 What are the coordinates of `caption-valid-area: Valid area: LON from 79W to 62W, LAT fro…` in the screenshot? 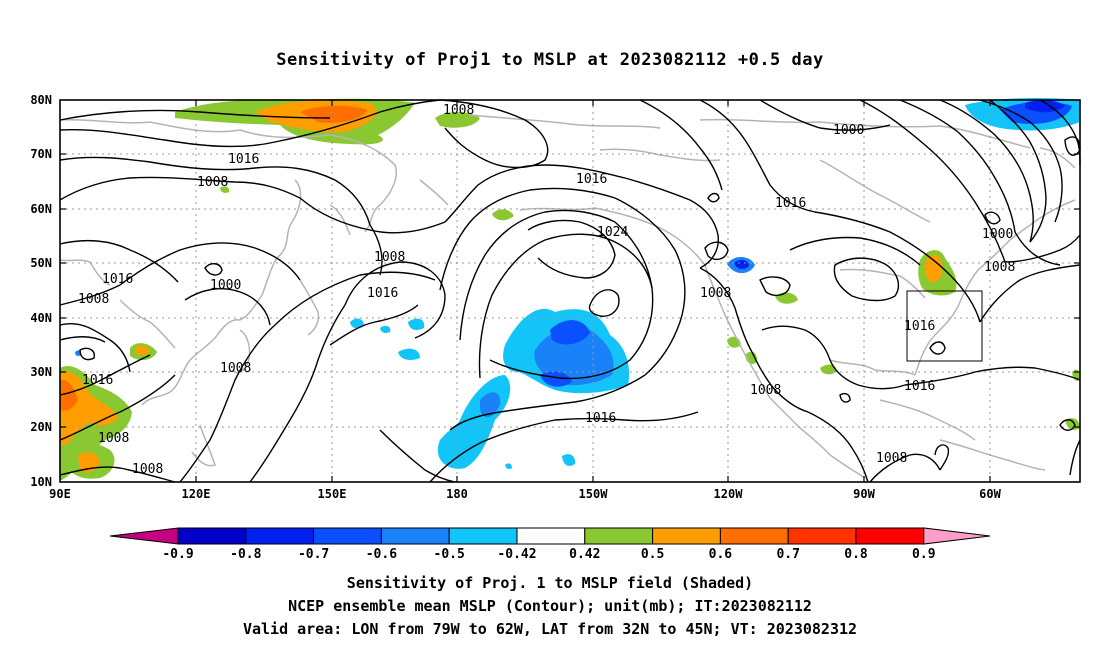 It's located at (550, 629).